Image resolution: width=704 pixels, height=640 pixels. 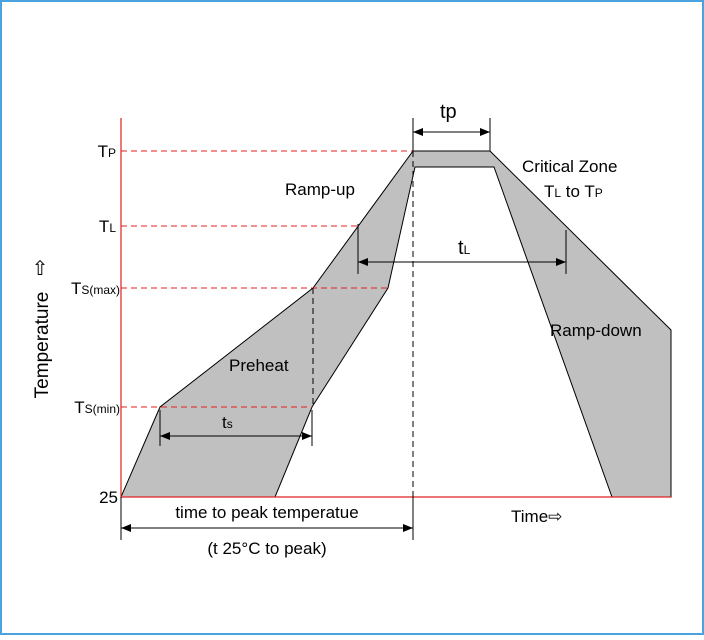 I want to click on zone-label: Ramp-up, so click(x=320, y=189).